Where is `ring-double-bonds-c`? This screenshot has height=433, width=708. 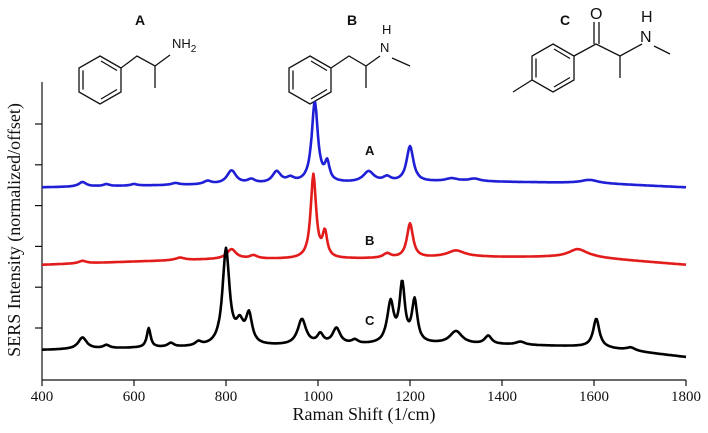
ring-double-bonds-c is located at coordinates (553, 68).